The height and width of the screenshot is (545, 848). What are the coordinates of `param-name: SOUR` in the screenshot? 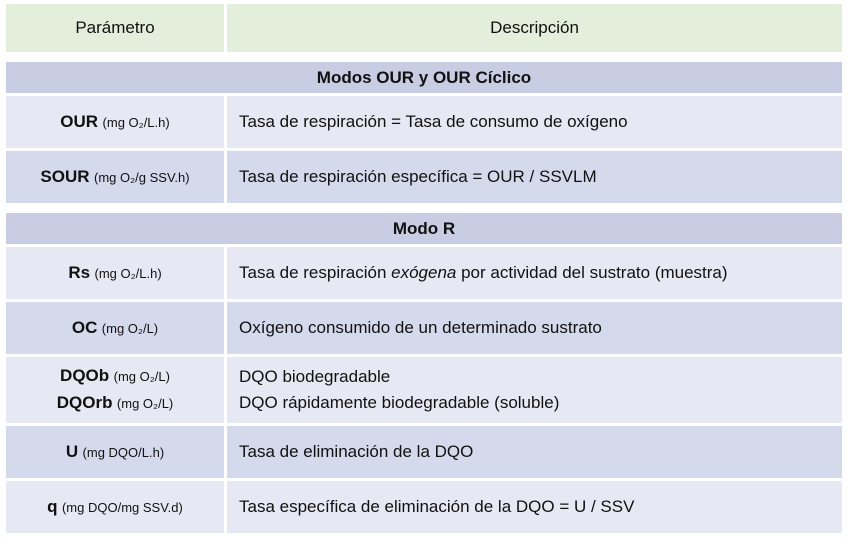 It's located at (65, 176).